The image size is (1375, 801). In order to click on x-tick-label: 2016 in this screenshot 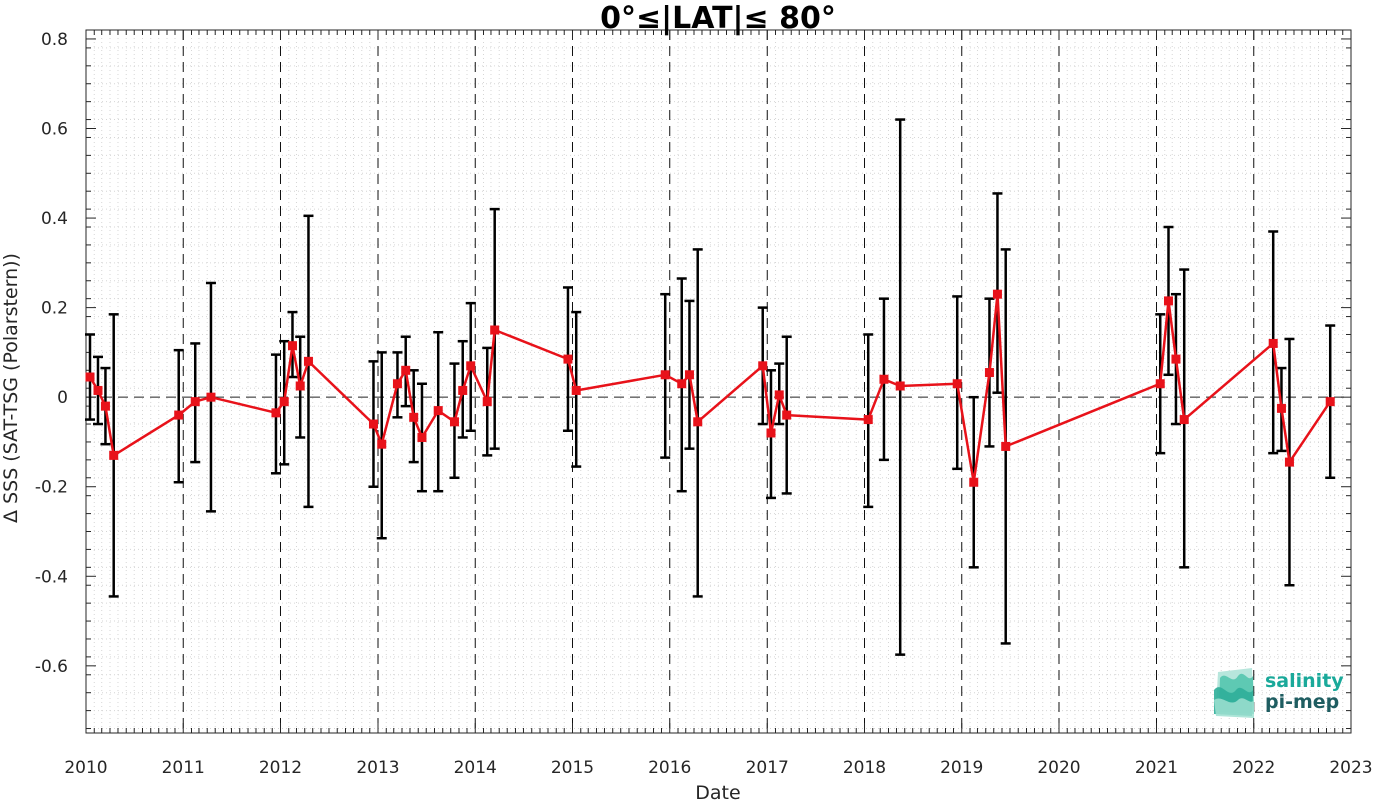, I will do `click(669, 768)`.